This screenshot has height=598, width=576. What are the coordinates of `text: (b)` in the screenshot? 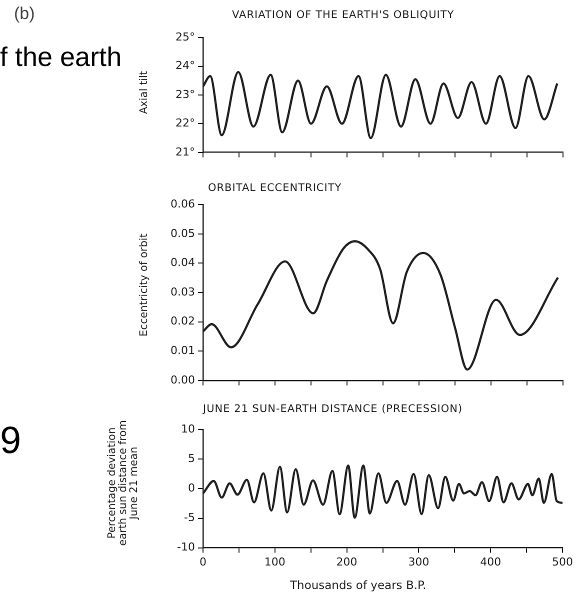 It's located at (24, 14).